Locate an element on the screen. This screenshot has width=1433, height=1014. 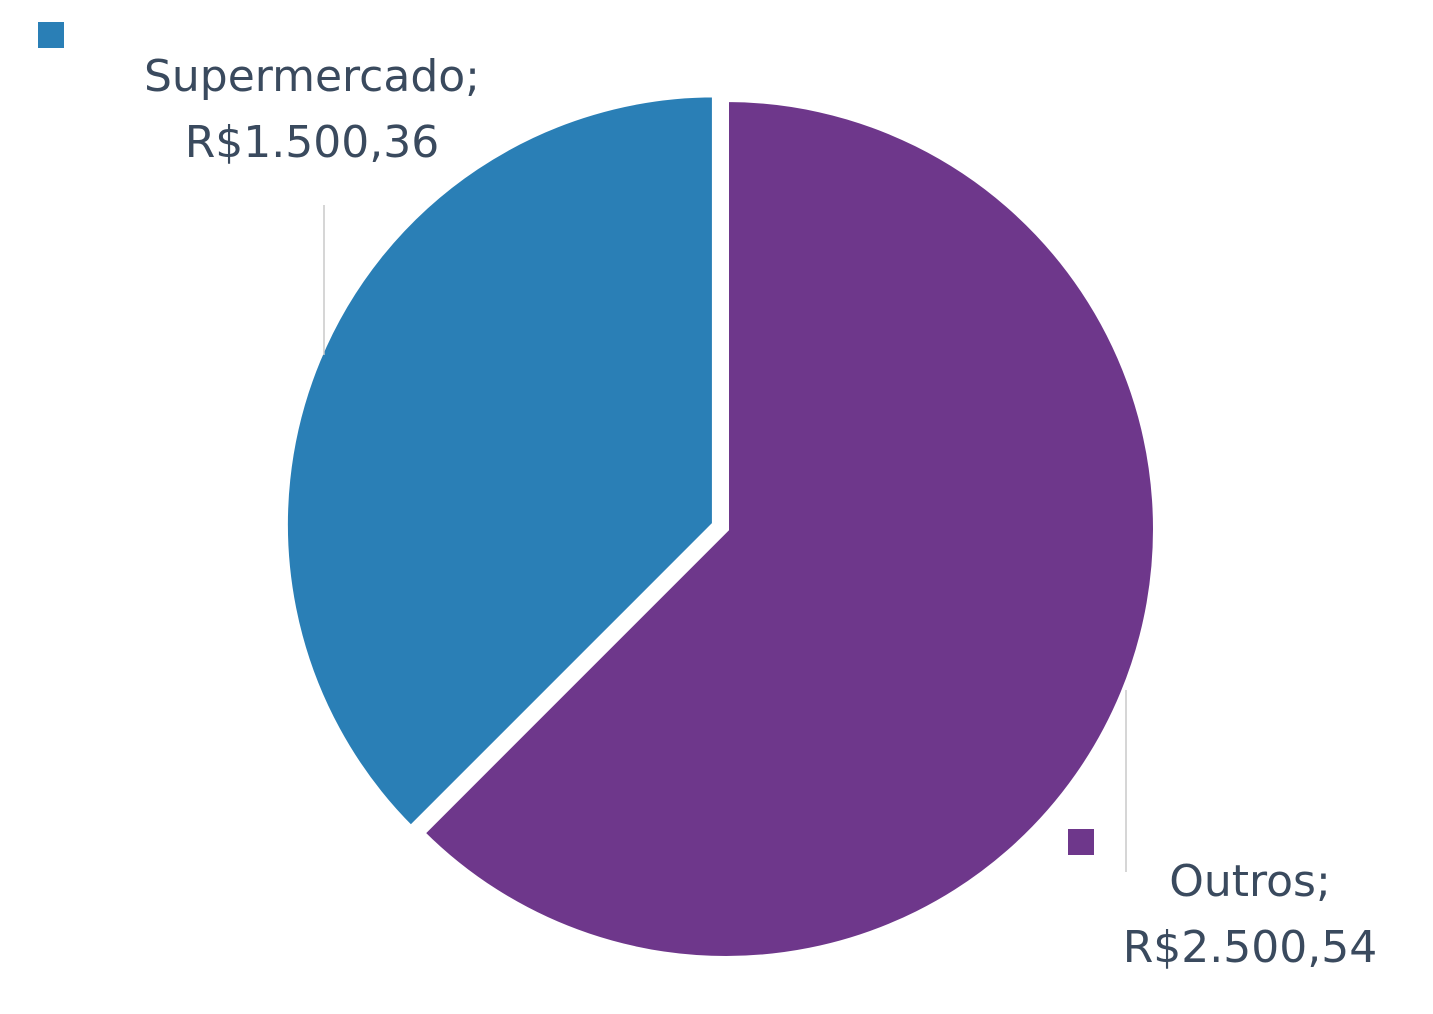
slice-label-supermercado-value: R$1.500,36 is located at coordinates (312, 142).